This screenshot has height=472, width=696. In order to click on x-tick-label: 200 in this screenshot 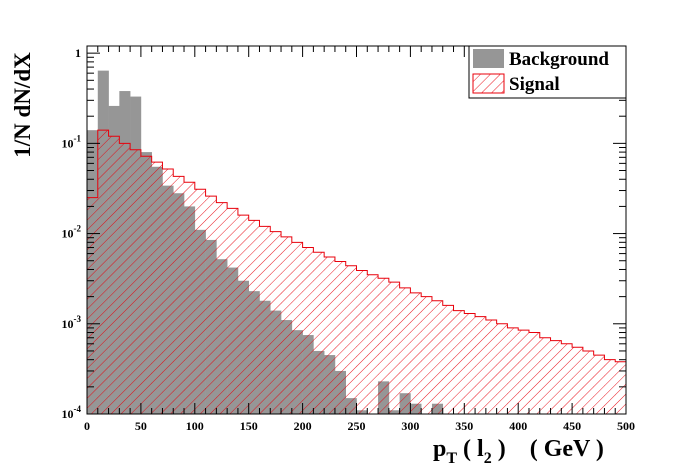, I will do `click(303, 426)`.